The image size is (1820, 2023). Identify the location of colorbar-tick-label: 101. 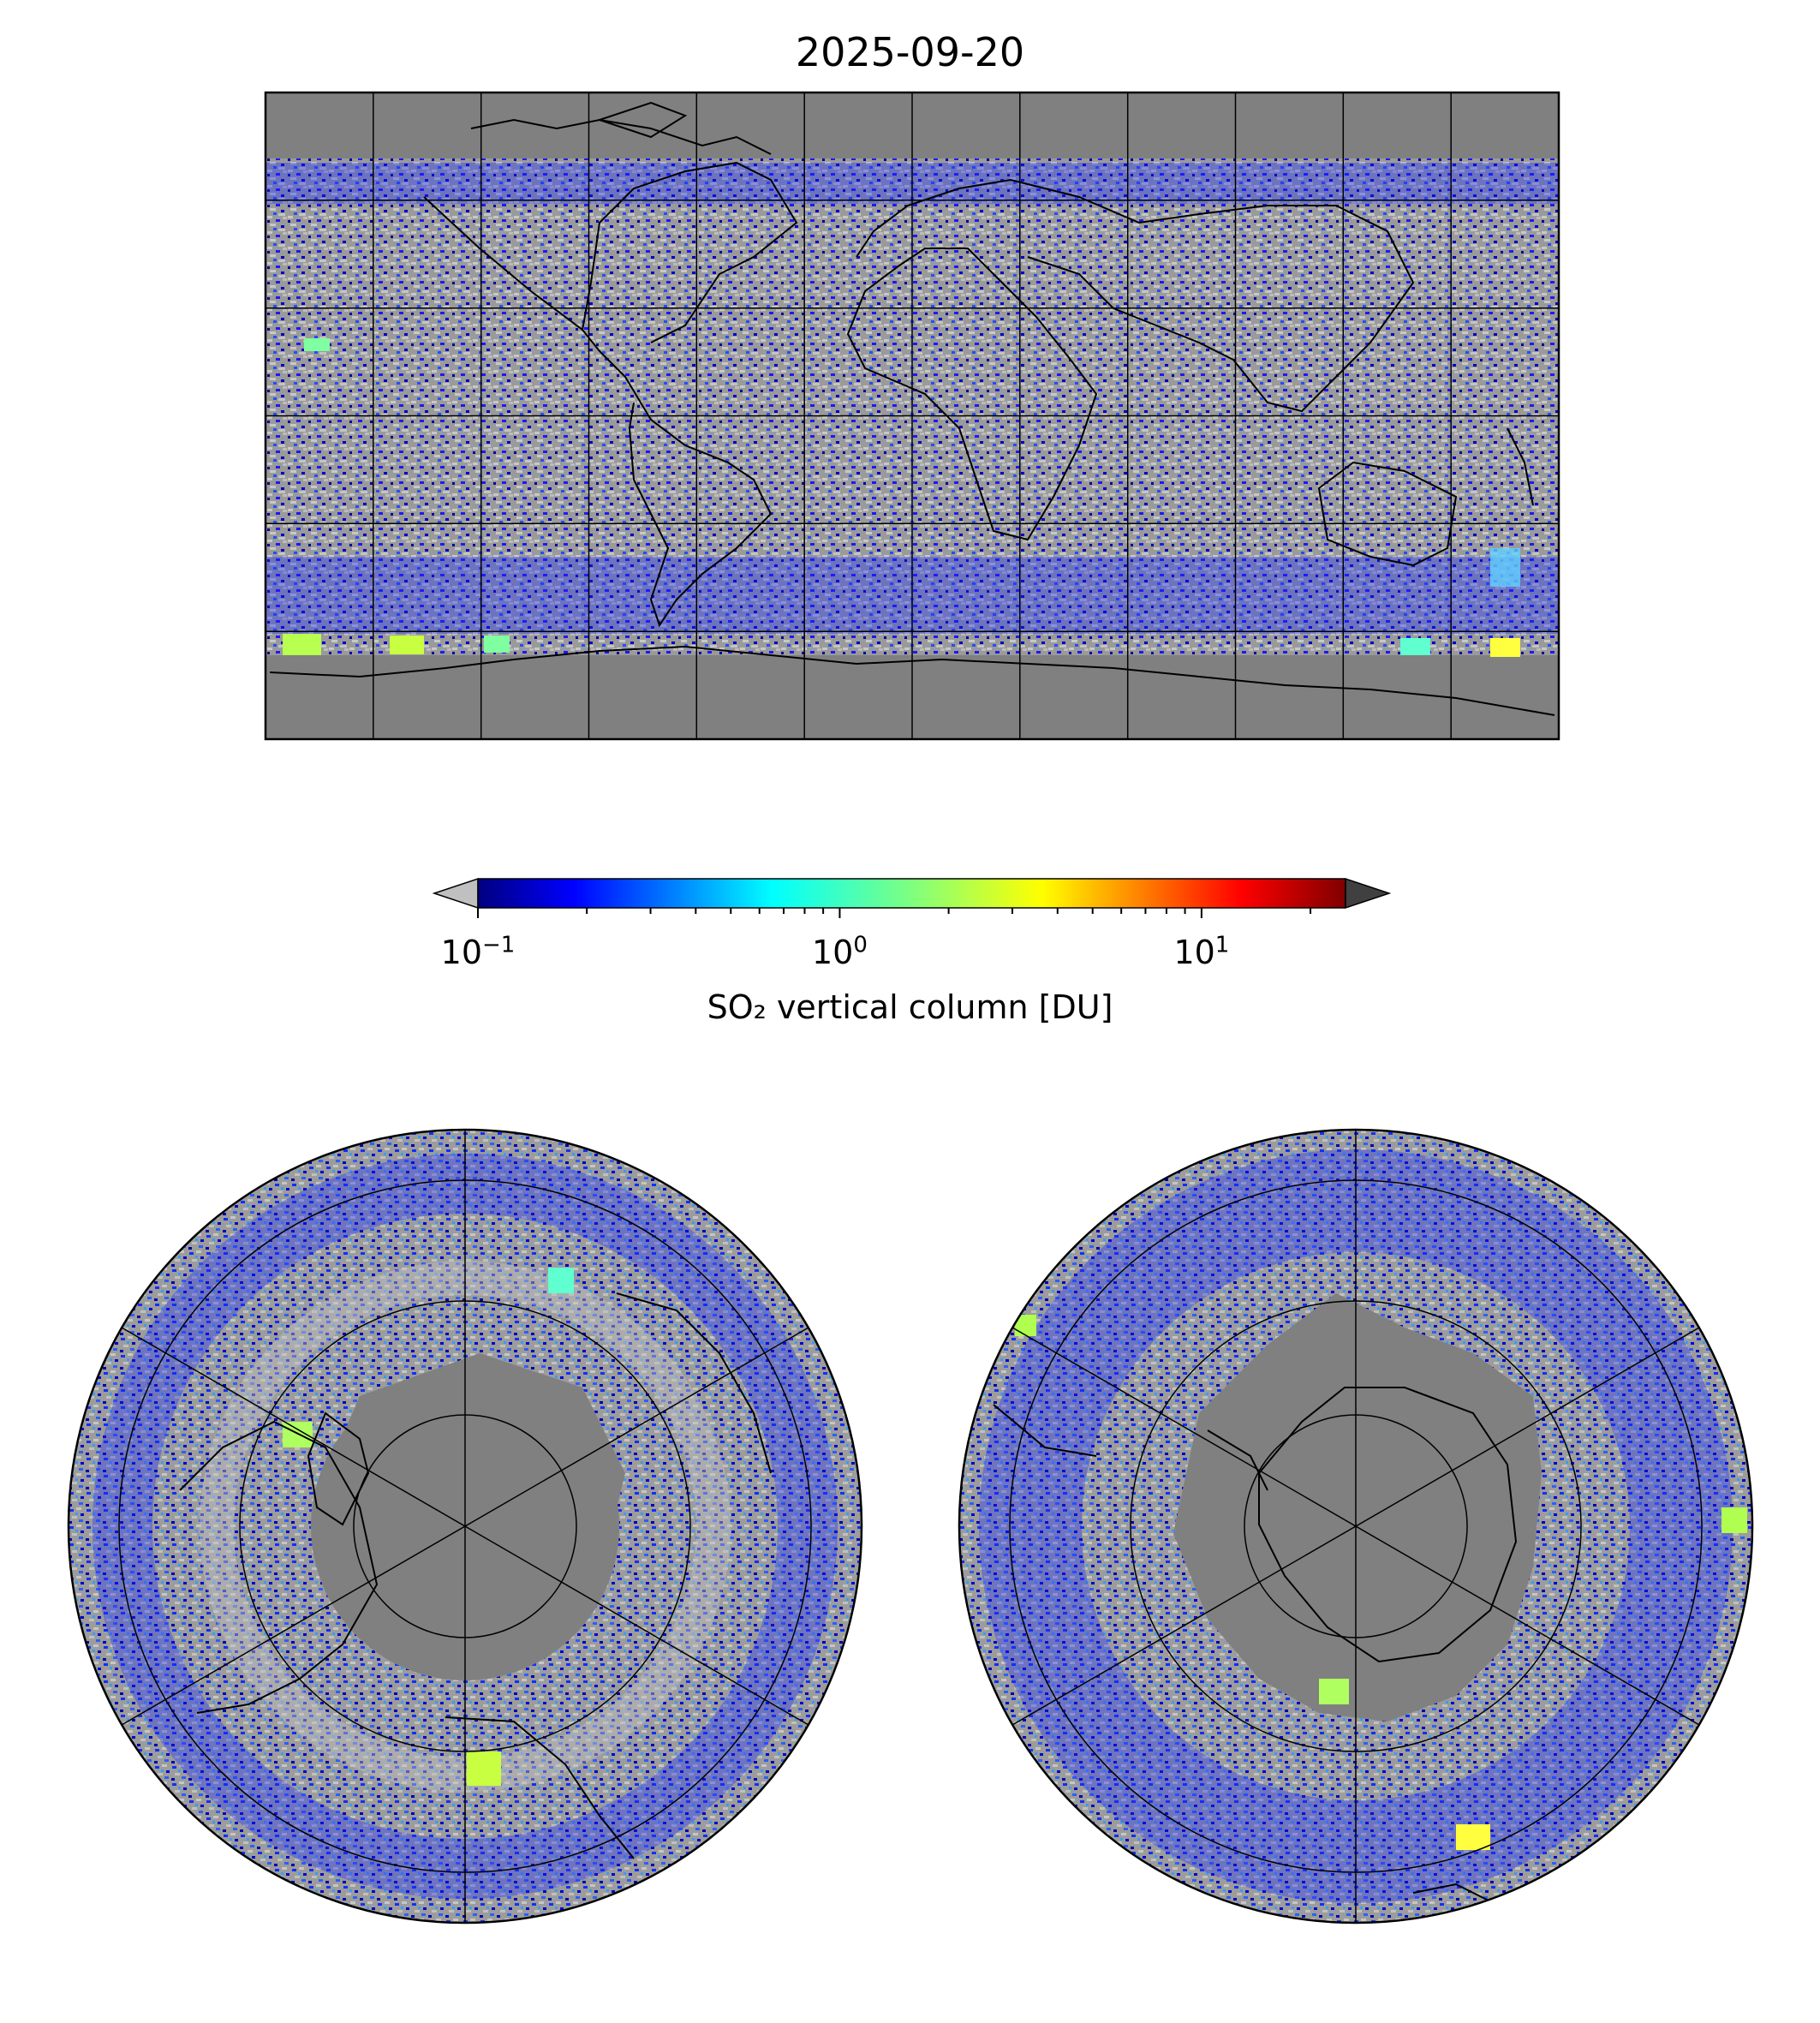
(1201, 951).